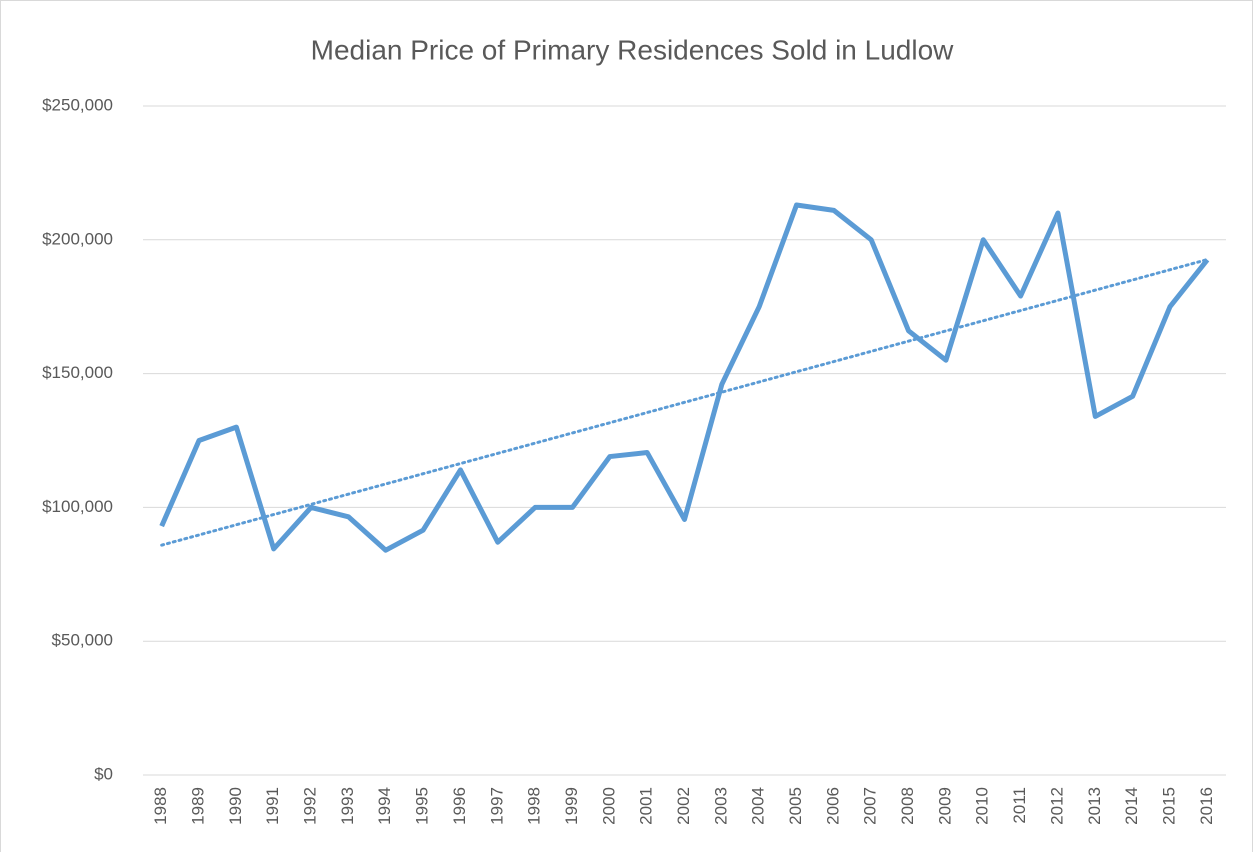  Describe the element at coordinates (907, 806) in the screenshot. I see `x-tick-label: 2008` at that location.